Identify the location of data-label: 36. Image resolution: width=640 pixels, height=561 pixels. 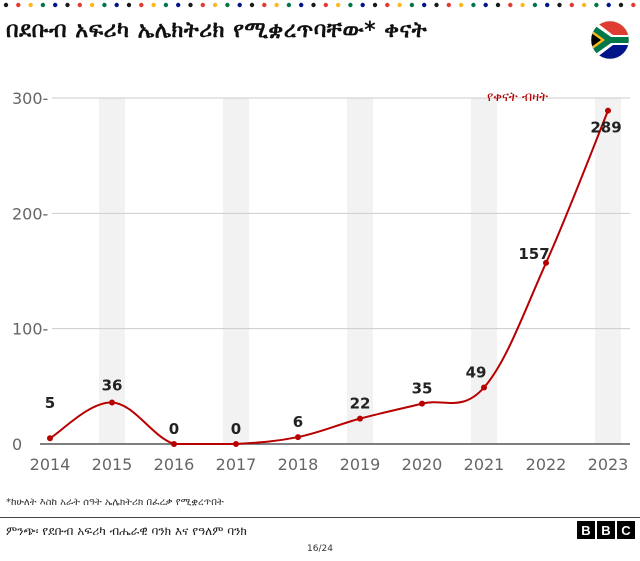
(112, 385).